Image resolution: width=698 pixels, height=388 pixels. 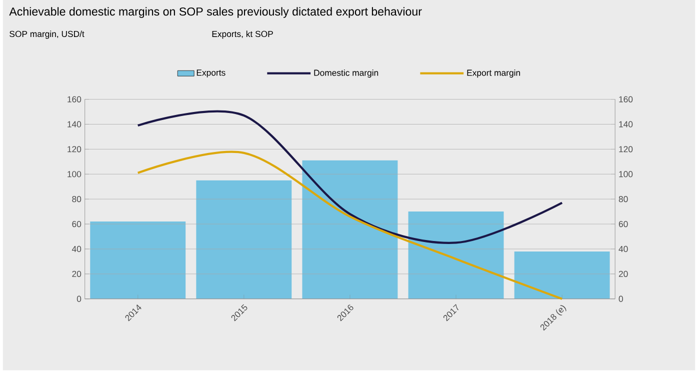 I want to click on y2-tick-label: 80, so click(x=77, y=199).